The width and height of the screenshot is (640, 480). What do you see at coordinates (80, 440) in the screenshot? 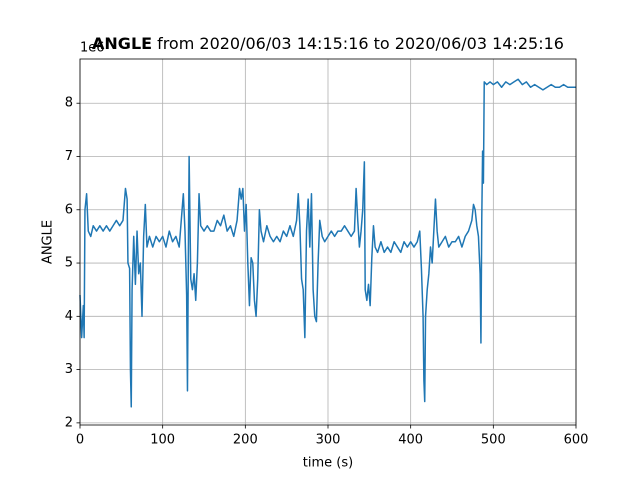
I see `x-tick-label: 0` at bounding box center [80, 440].